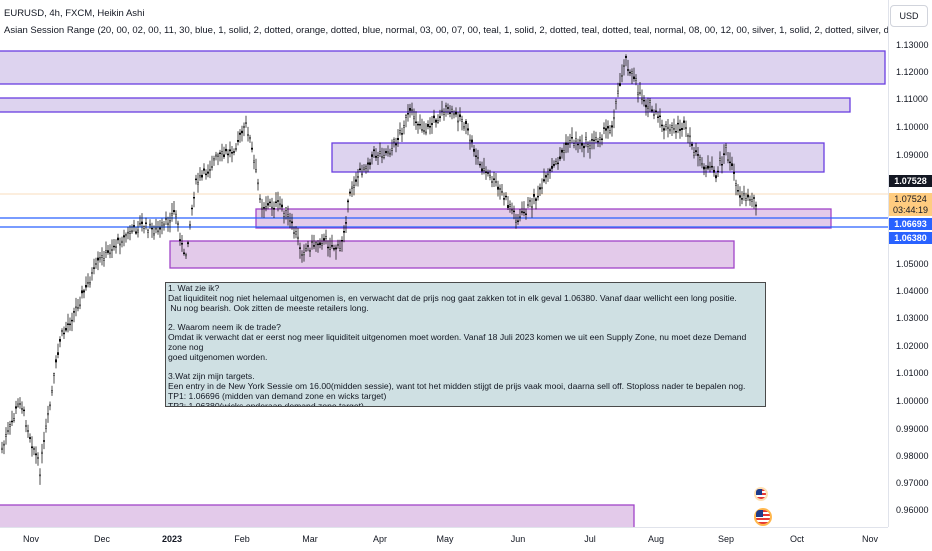 This screenshot has width=932, height=551. I want to click on note-line: 2. Waarom neem ik de trade?, so click(224, 327).